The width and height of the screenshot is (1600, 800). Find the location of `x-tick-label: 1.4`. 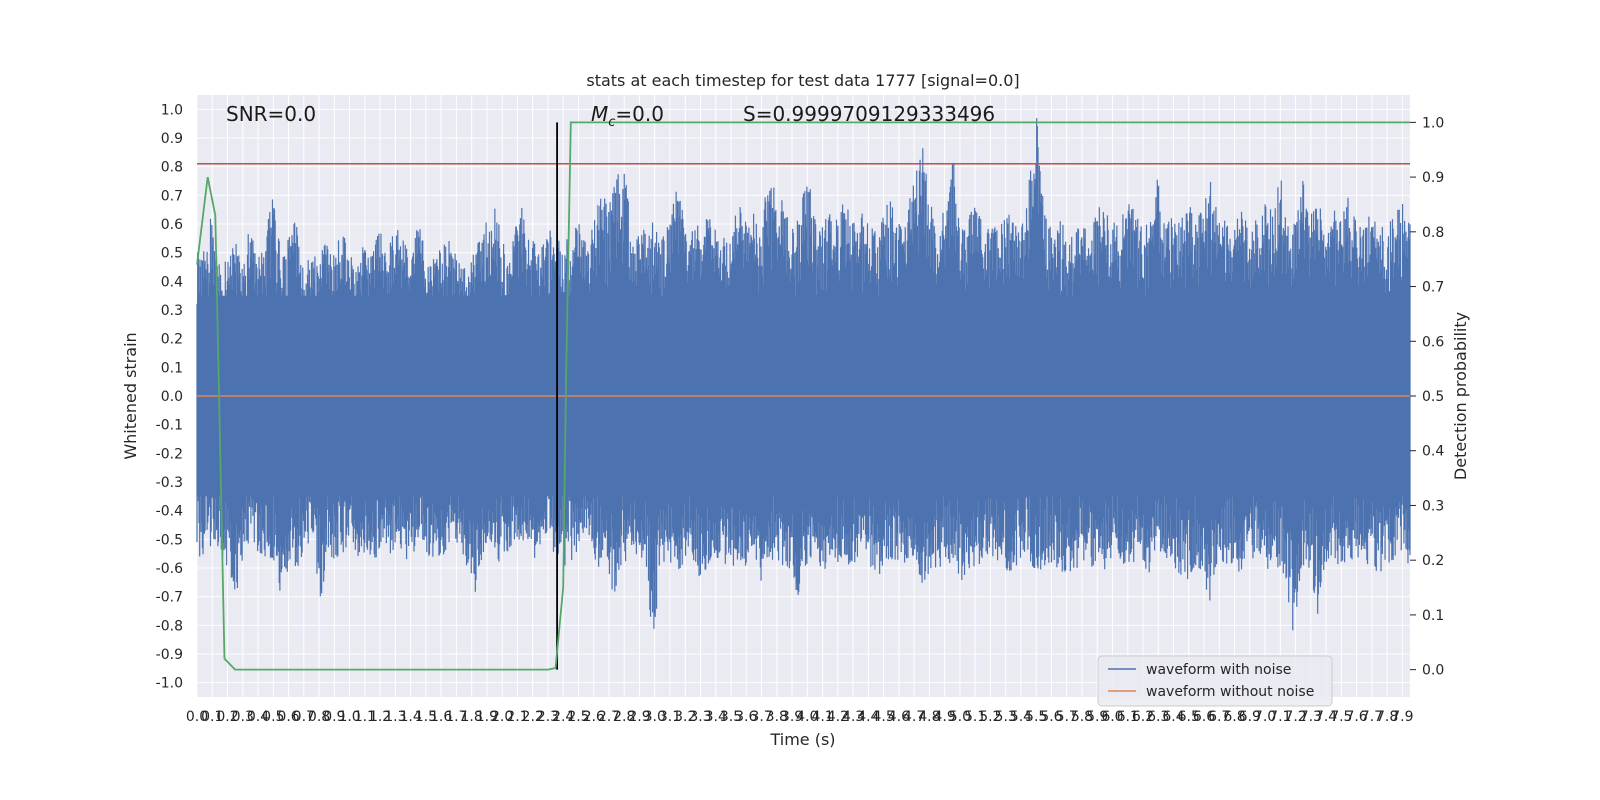

x-tick-label: 1.4 is located at coordinates (410, 717).